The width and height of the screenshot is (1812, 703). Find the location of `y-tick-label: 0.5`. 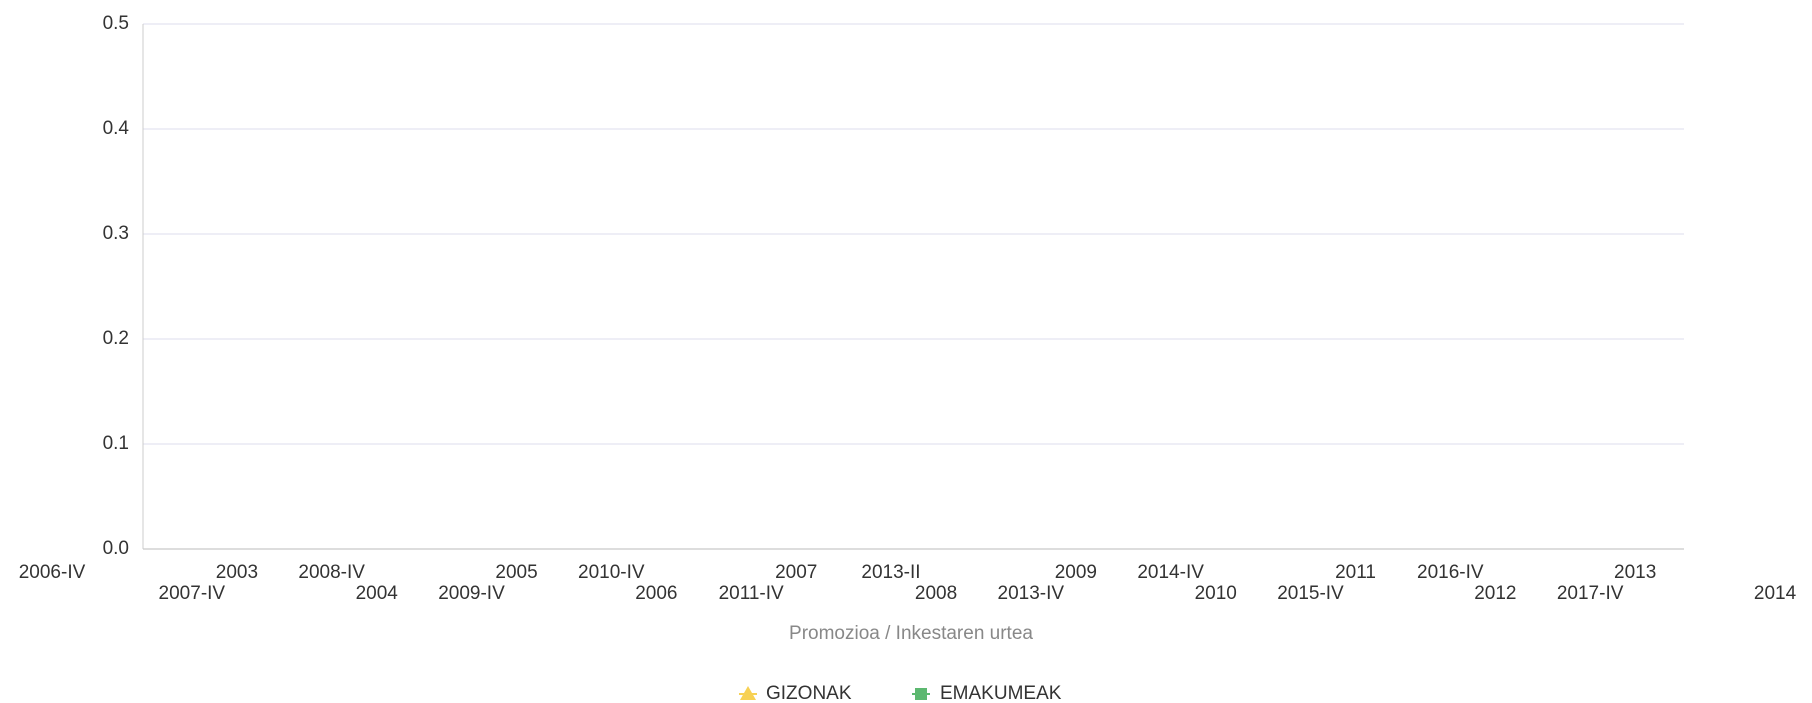

y-tick-label: 0.5 is located at coordinates (116, 23).